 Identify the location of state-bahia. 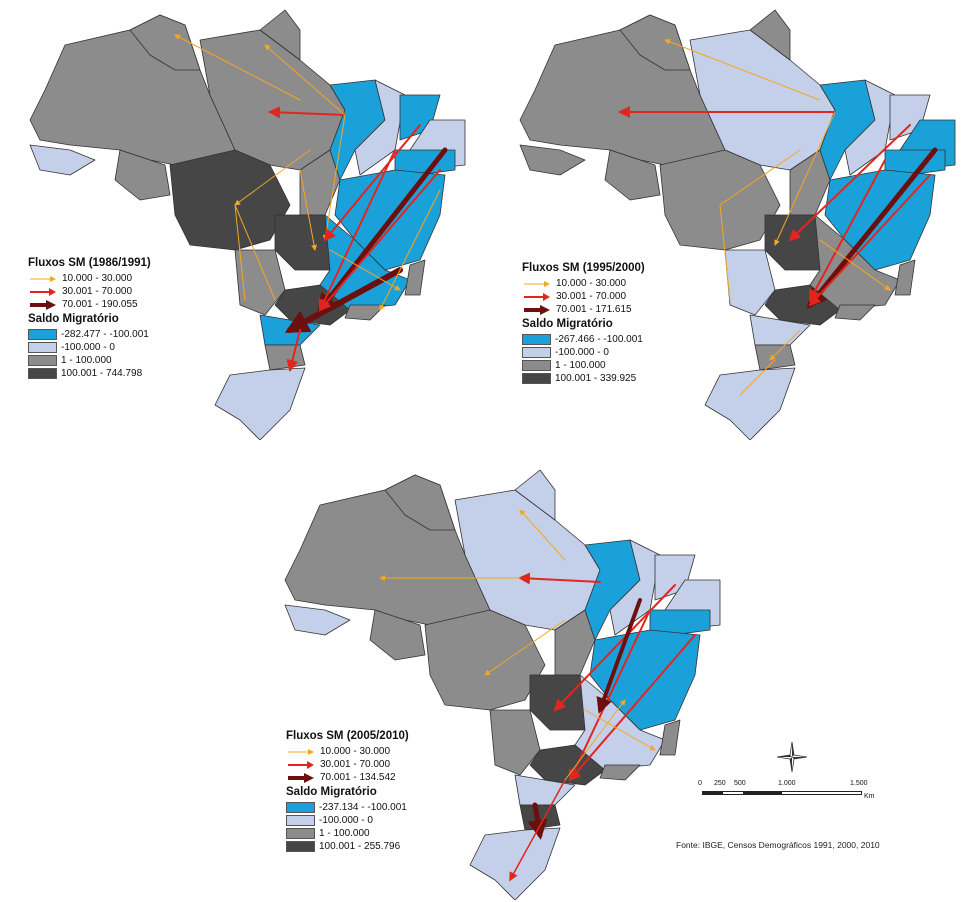
(645, 680).